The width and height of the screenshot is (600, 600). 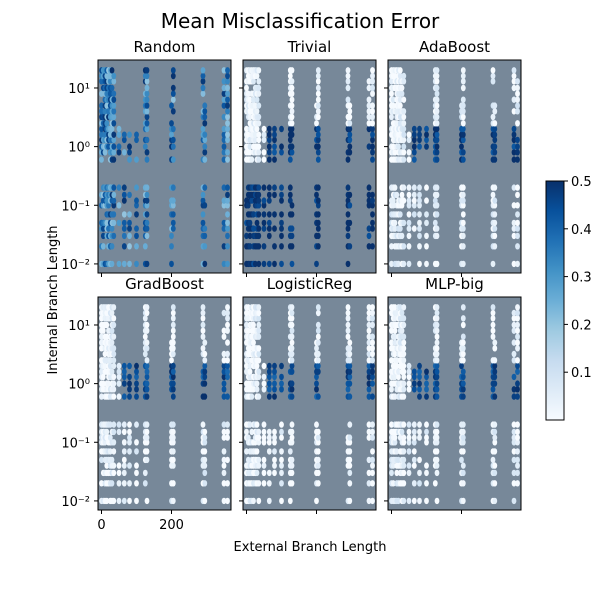 I want to click on x-tick-label: 0, so click(x=101, y=525).